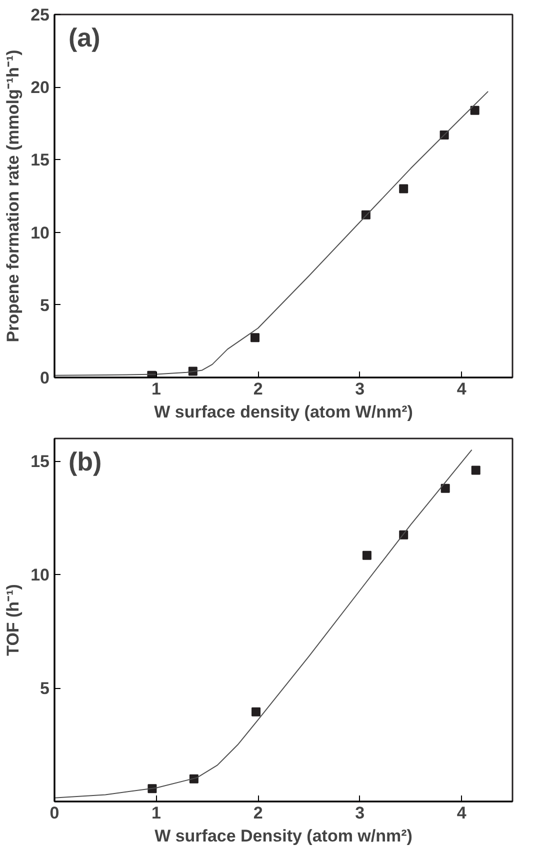 The height and width of the screenshot is (849, 542). Describe the element at coordinates (283, 412) in the screenshot. I see `x-axis-title: W surface density (atom W/nm²)` at that location.